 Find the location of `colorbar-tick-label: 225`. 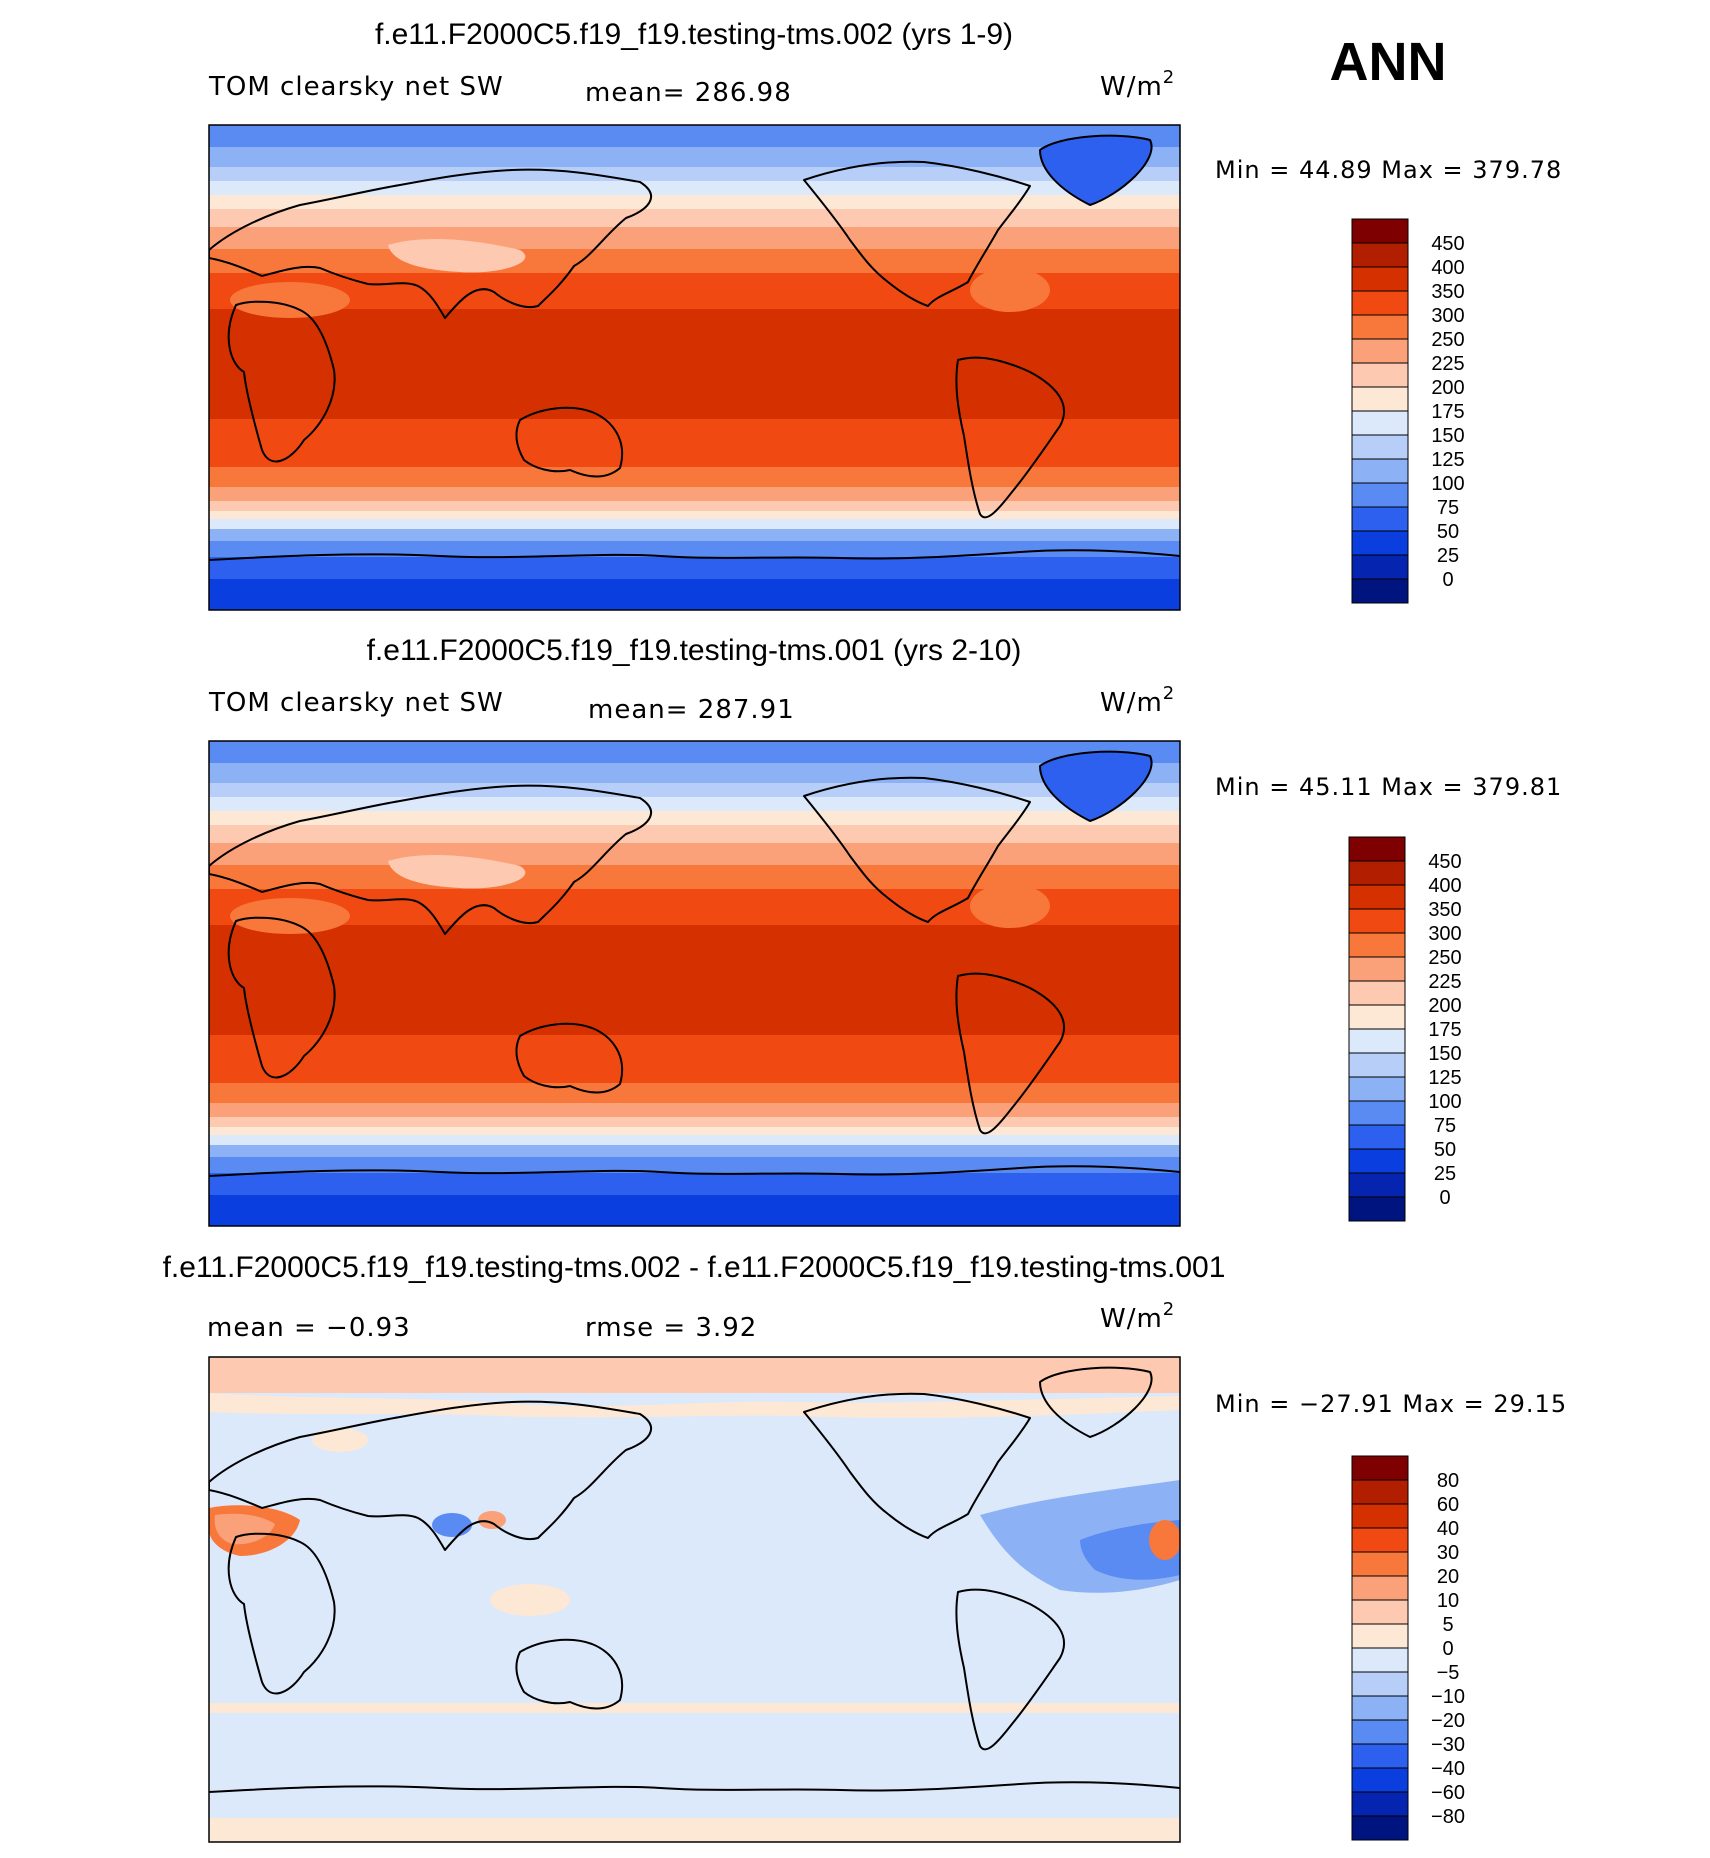

colorbar-tick-label: 225 is located at coordinates (1444, 982).